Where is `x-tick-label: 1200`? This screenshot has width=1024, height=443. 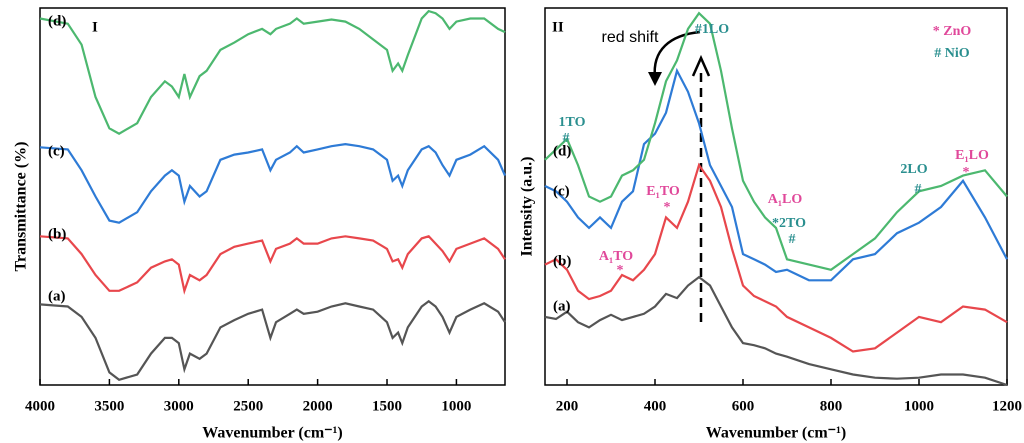
x-tick-label: 1200 is located at coordinates (1007, 406).